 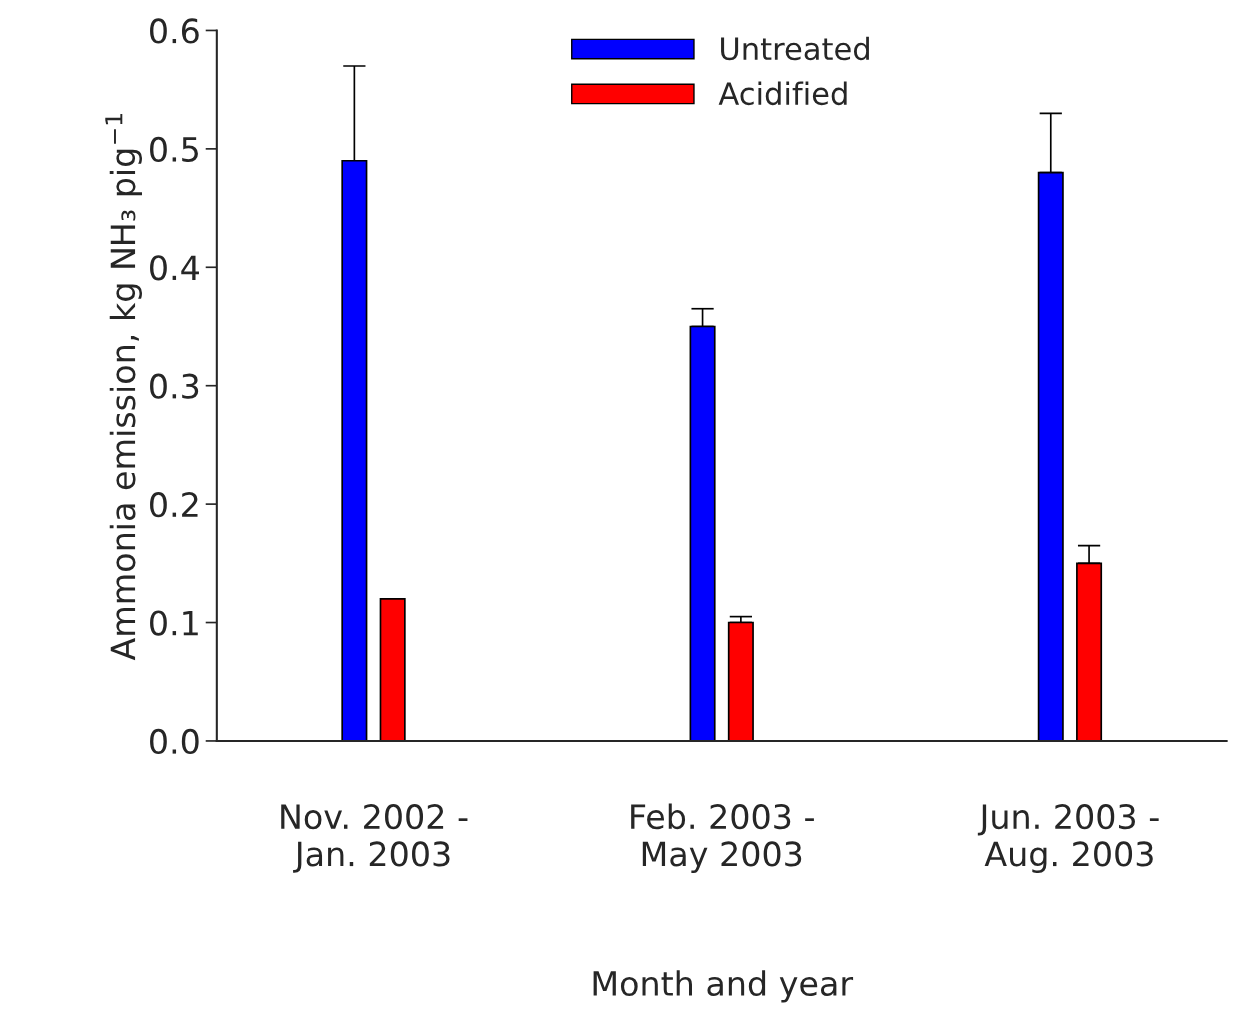 What do you see at coordinates (374, 838) in the screenshot?
I see `x-tick-label: Nov. 2002 - Jan. 2003` at bounding box center [374, 838].